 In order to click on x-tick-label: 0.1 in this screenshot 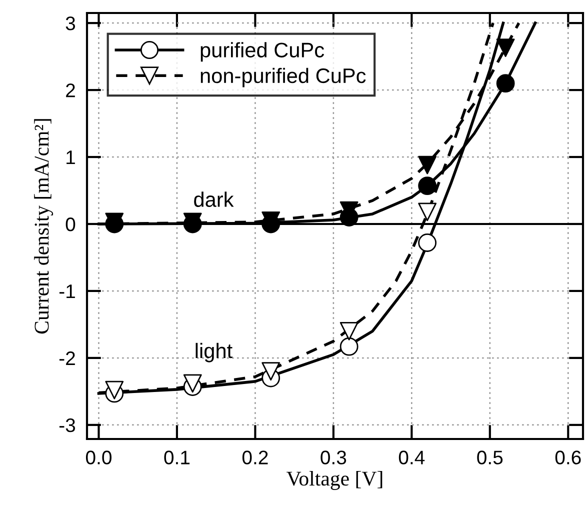, I will do `click(177, 457)`.